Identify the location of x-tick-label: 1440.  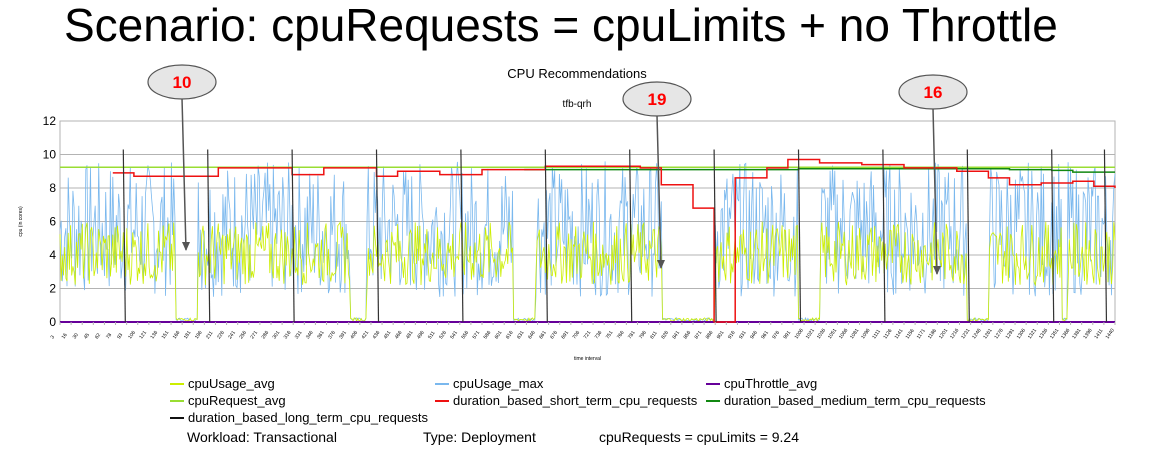
(1110, 334).